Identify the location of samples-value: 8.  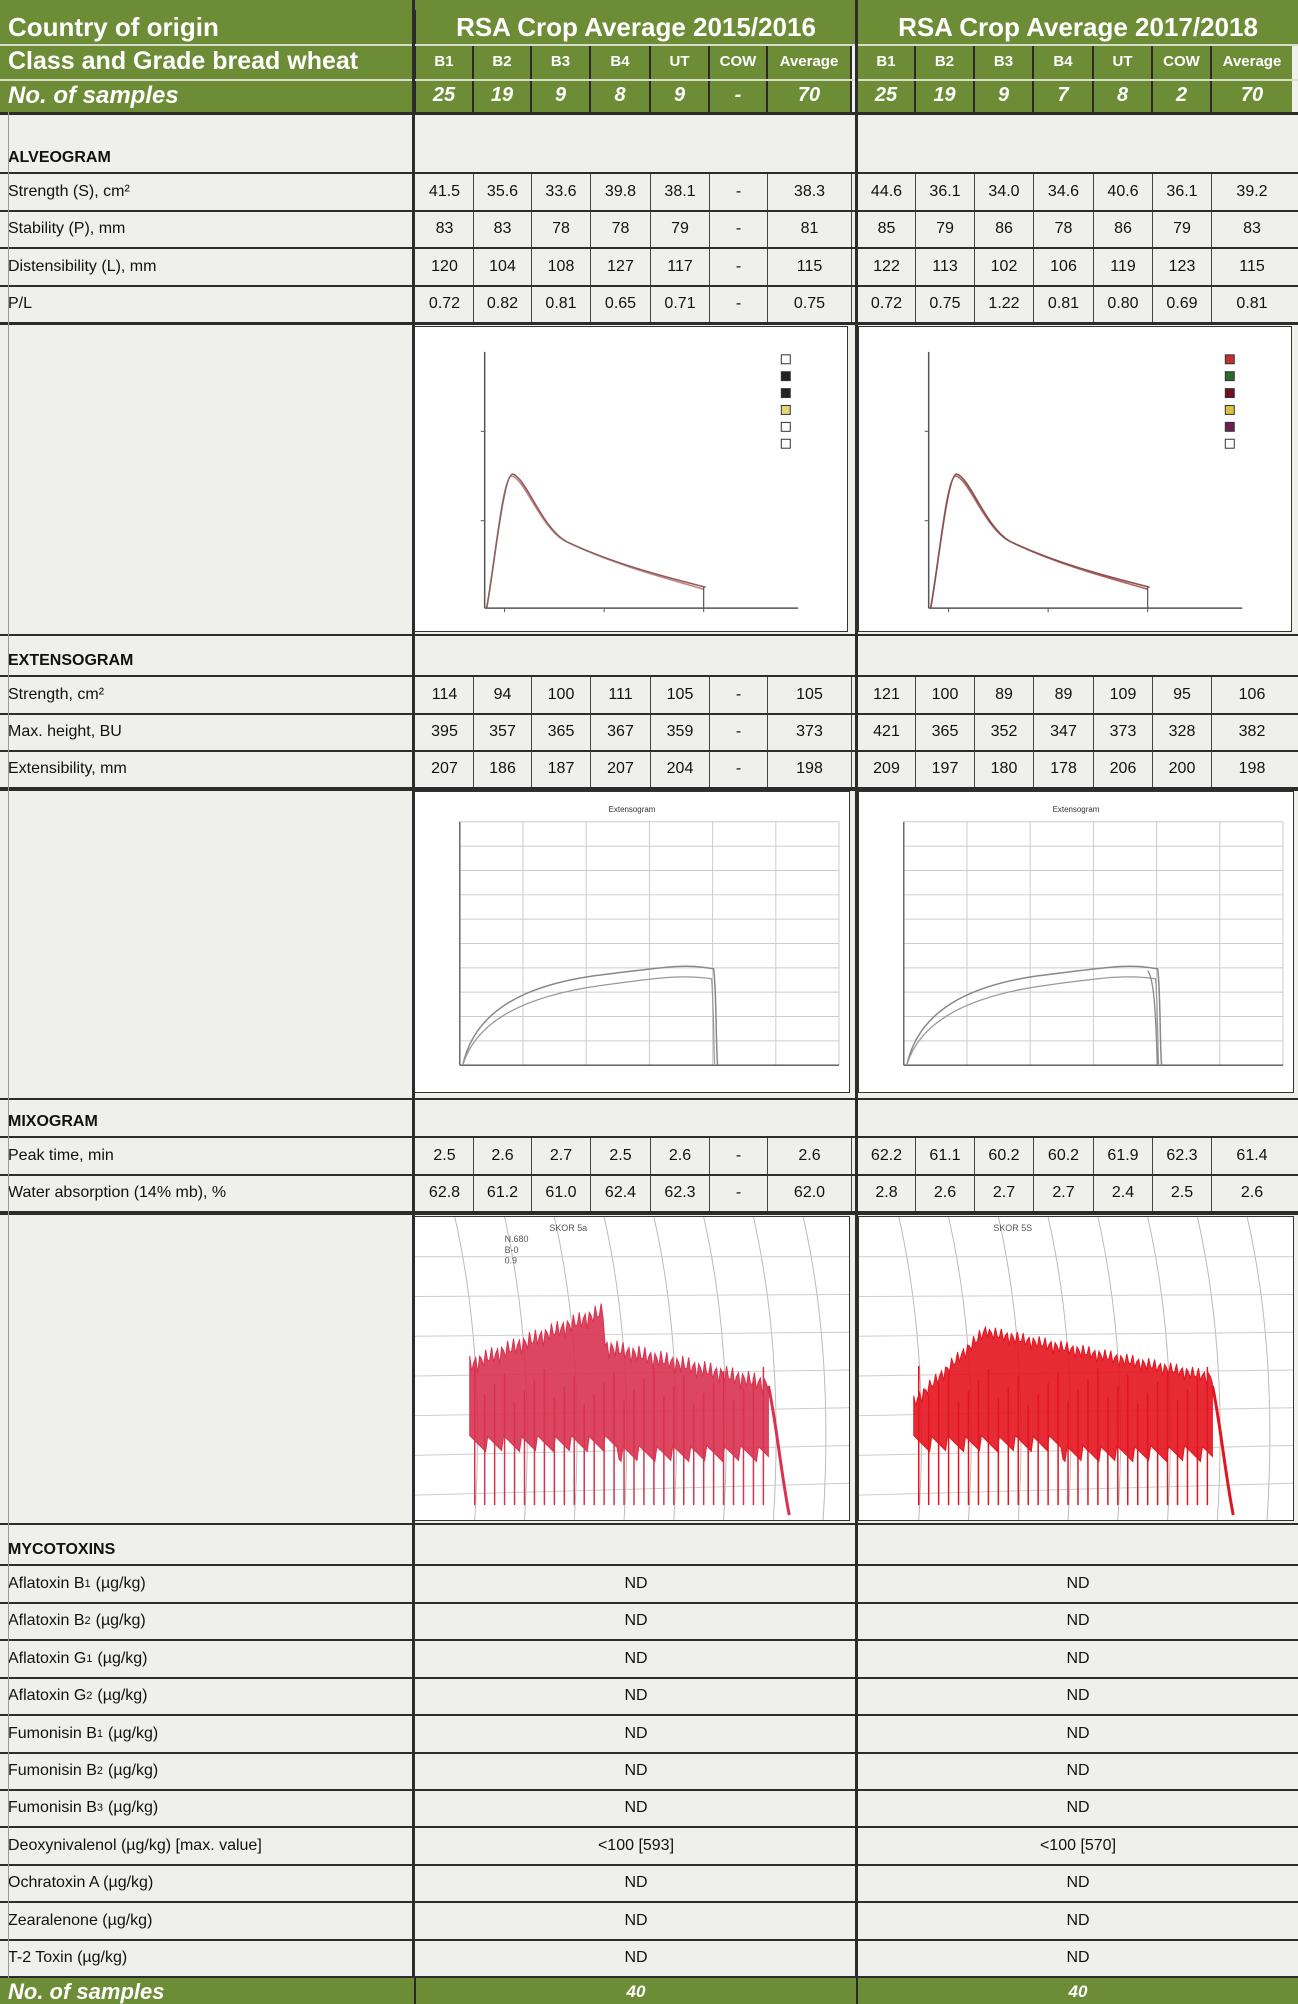
(1123, 95).